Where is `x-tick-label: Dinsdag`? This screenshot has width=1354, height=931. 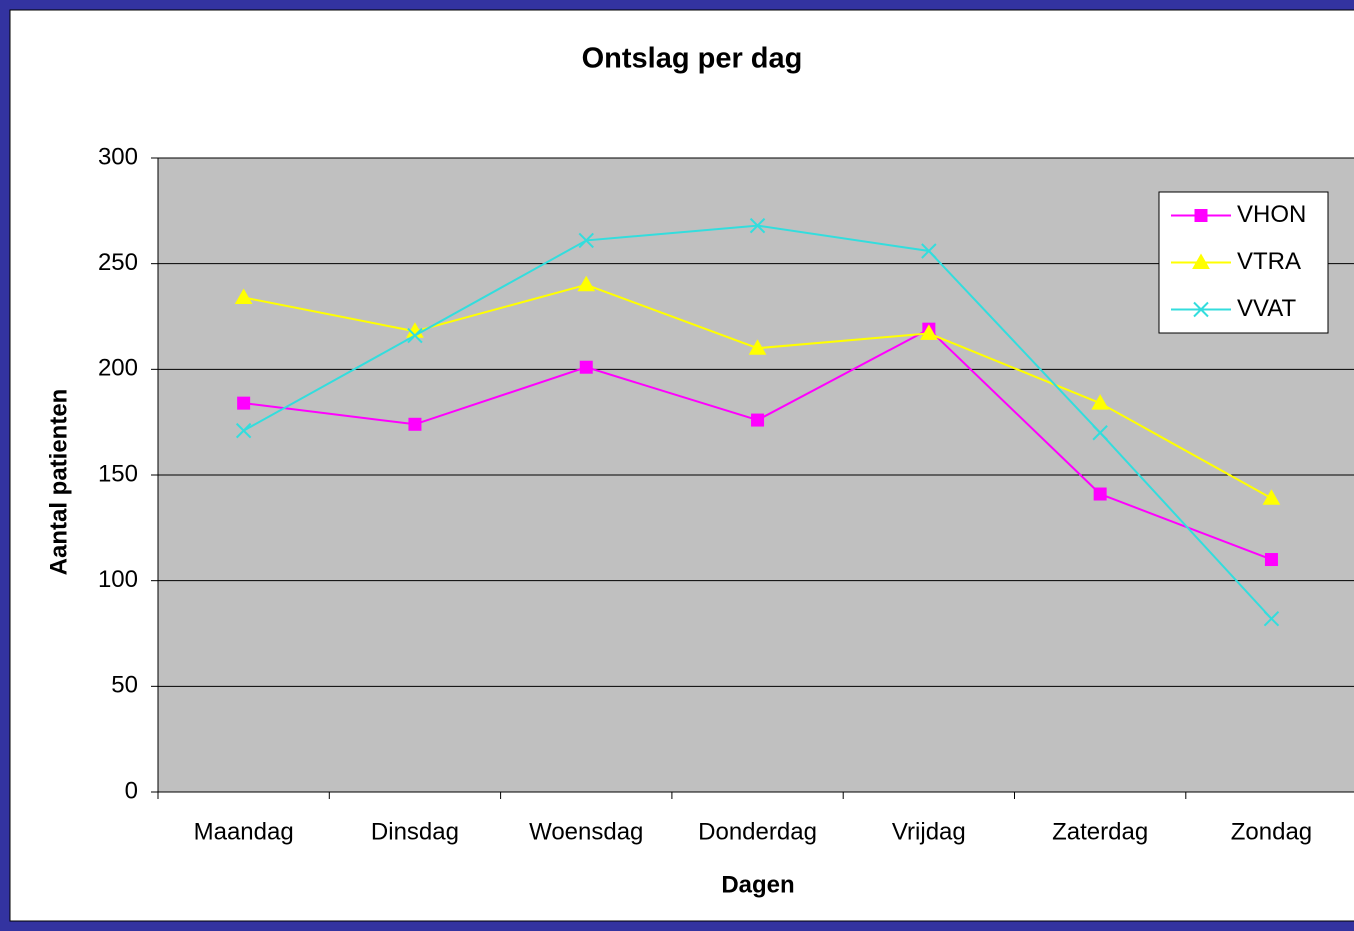
x-tick-label: Dinsdag is located at coordinates (415, 831).